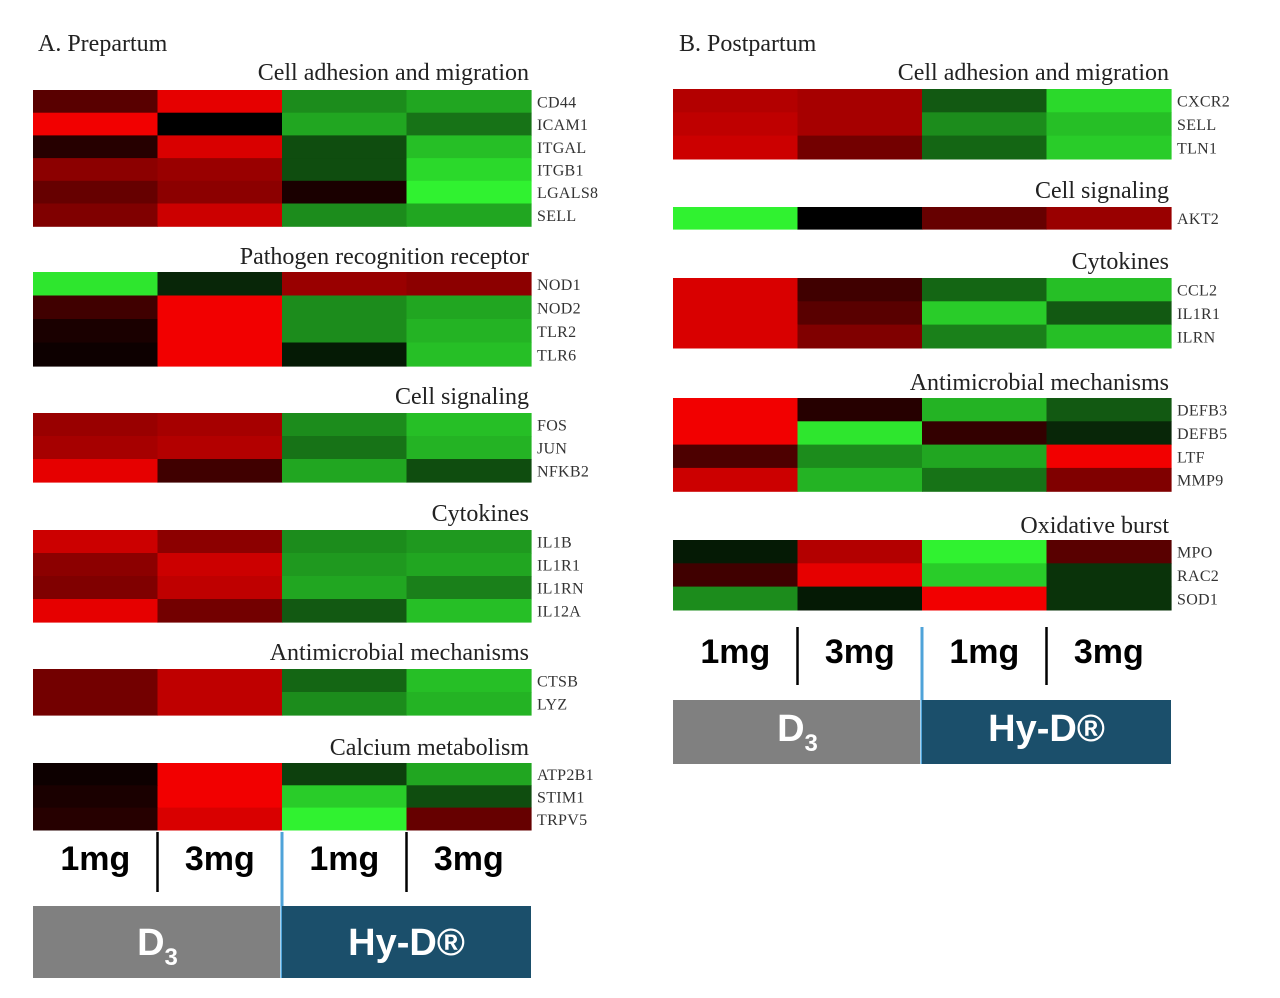 This screenshot has width=1280, height=998. What do you see at coordinates (305, 678) in the screenshot?
I see `gene-group: Antimicrobial mechanisms CTSB LYZ` at bounding box center [305, 678].